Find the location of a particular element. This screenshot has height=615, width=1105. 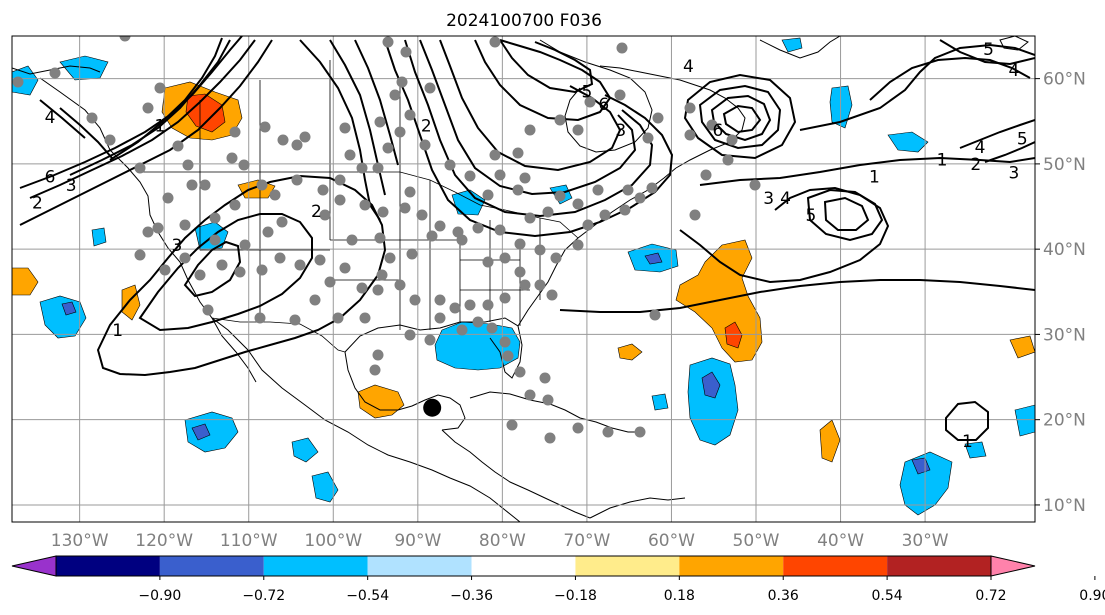

colorbar-tick-label-8: 0.72 is located at coordinates (990, 596).